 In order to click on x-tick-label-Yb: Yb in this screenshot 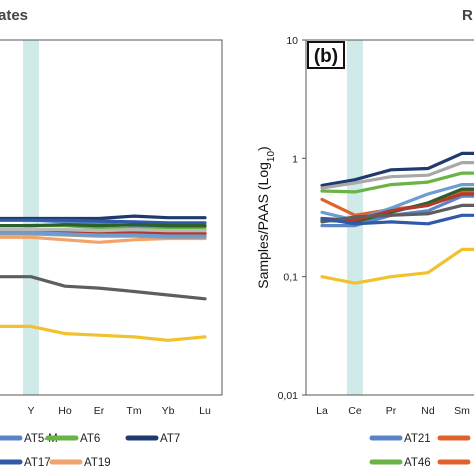, I will do `click(168, 411)`.